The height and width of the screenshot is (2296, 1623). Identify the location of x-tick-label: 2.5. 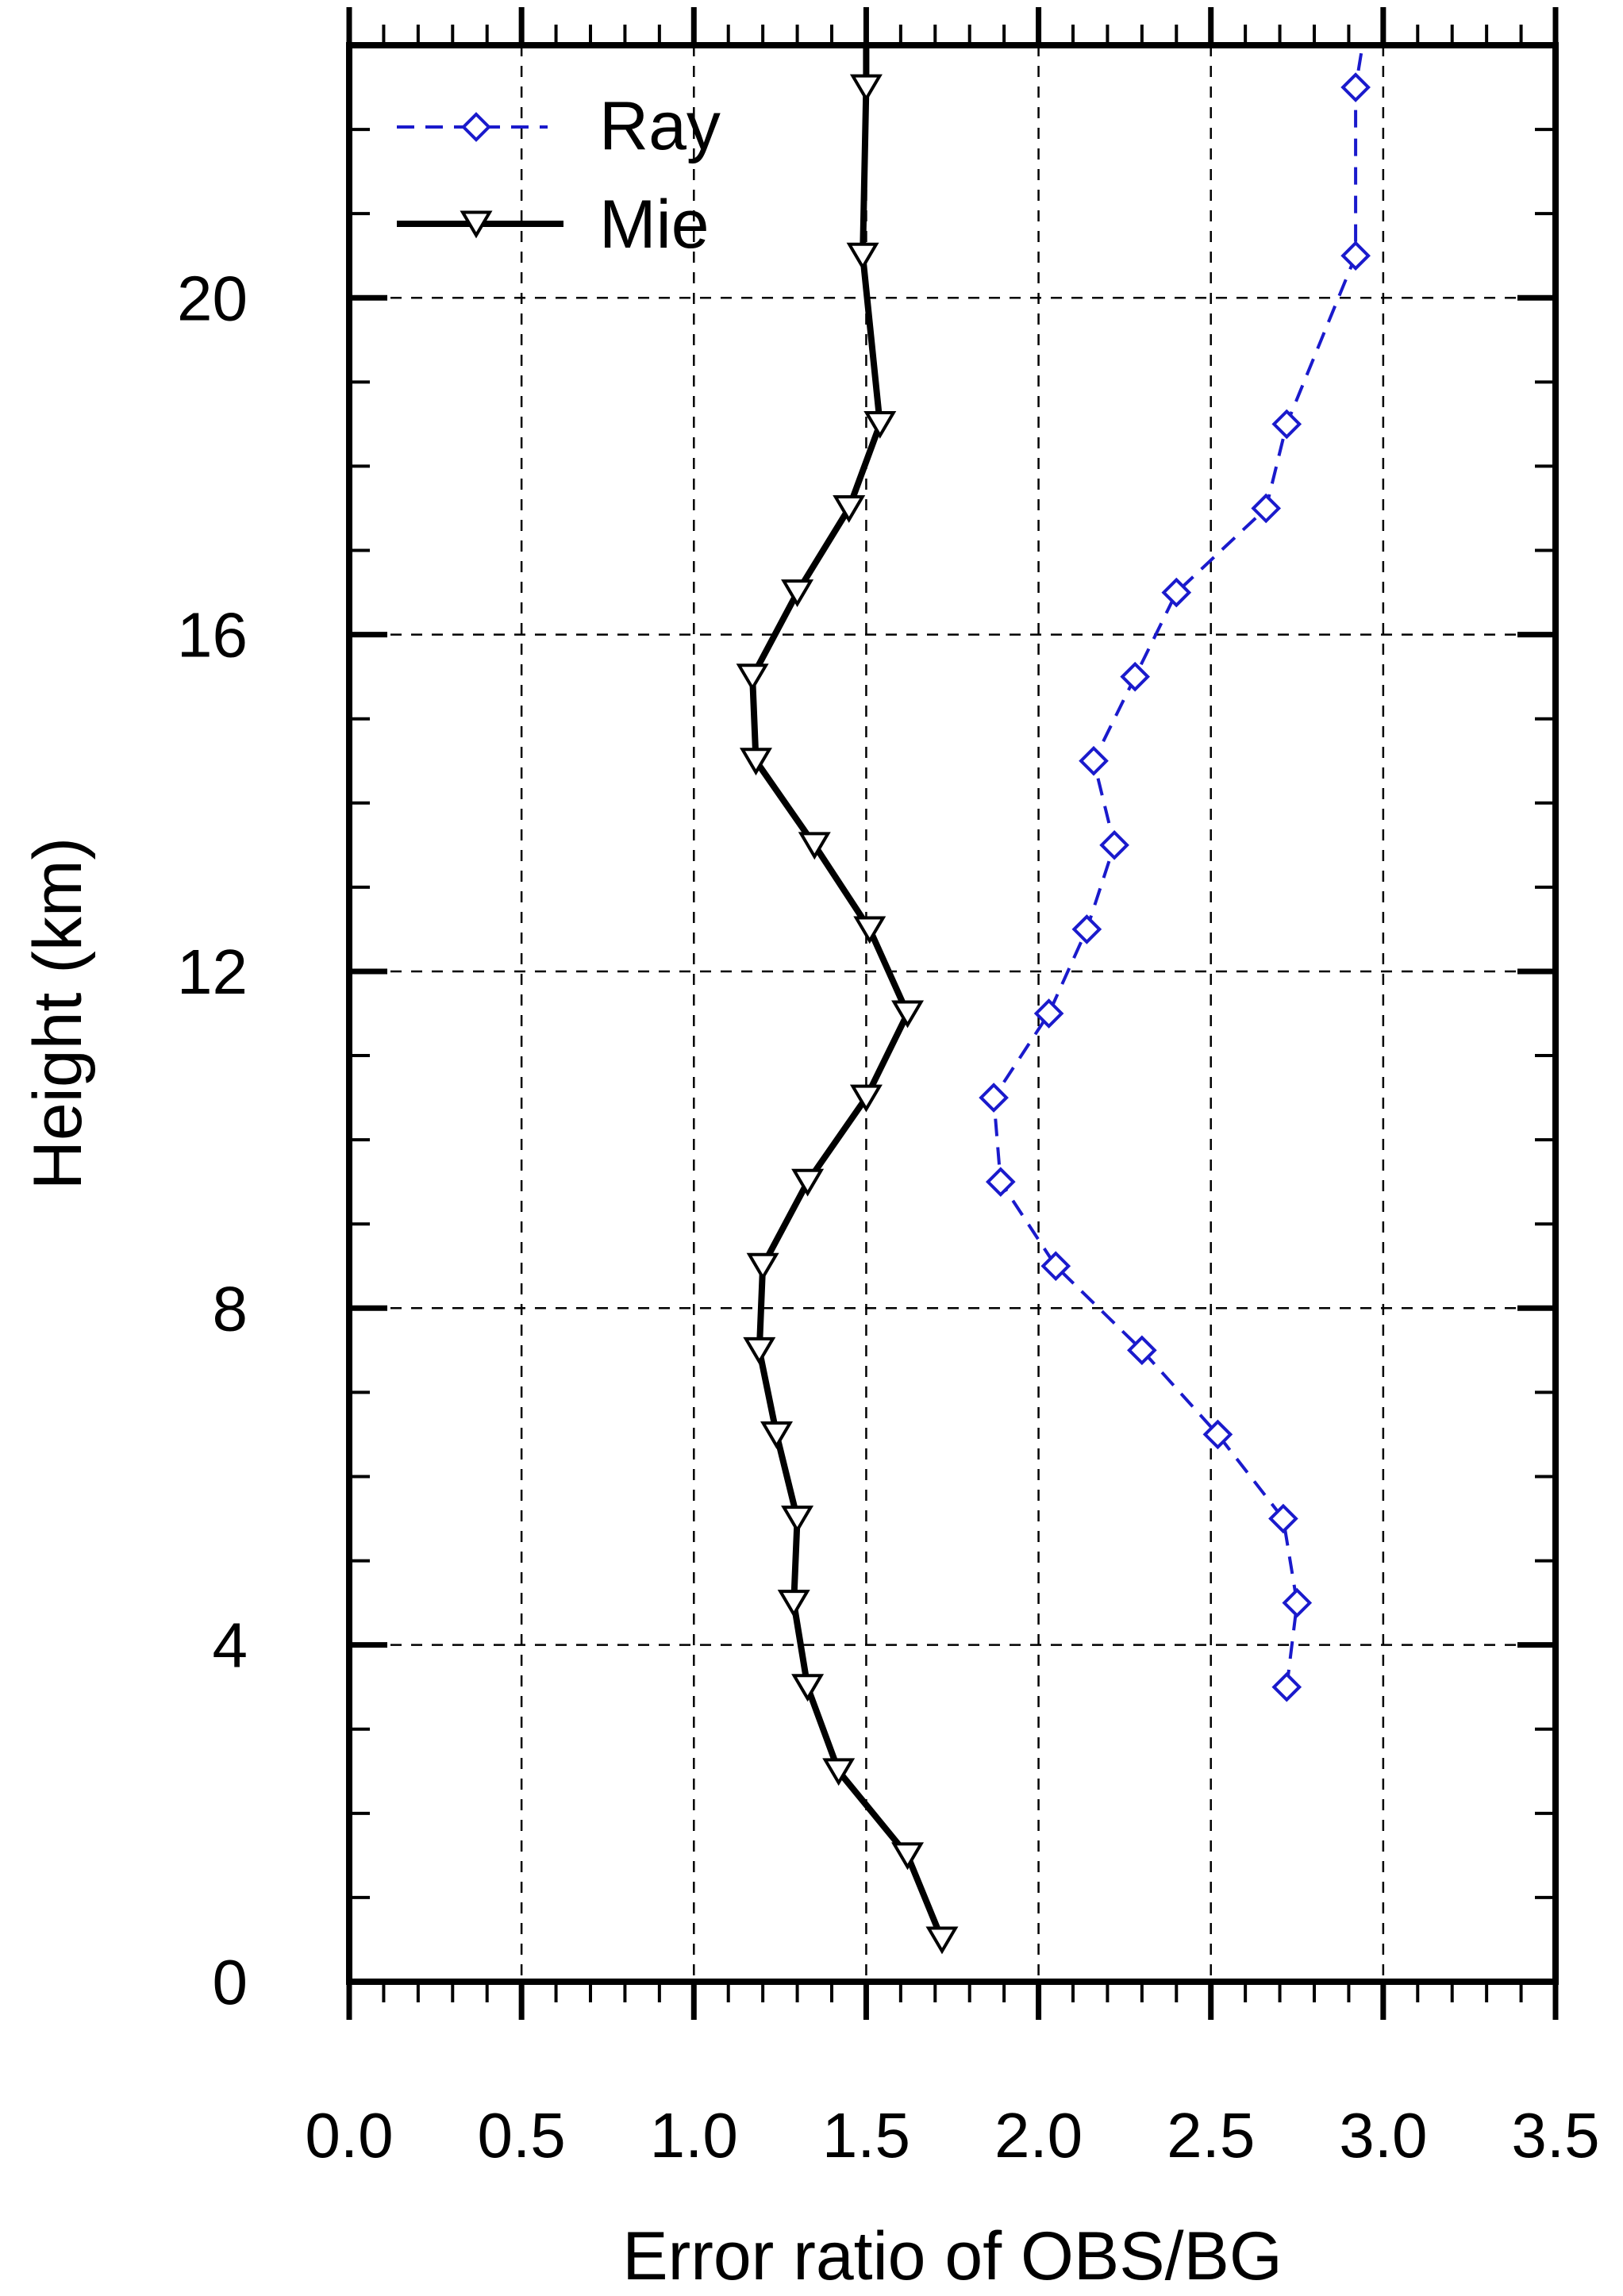
(1211, 2135).